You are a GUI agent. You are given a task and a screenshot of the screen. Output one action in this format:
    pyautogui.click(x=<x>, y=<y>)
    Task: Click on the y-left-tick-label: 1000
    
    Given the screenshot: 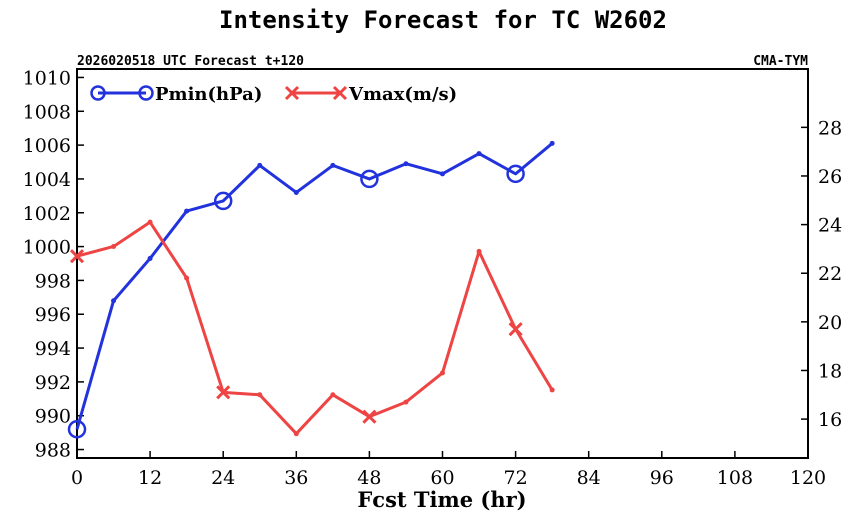 What is the action you would take?
    pyautogui.click(x=47, y=248)
    